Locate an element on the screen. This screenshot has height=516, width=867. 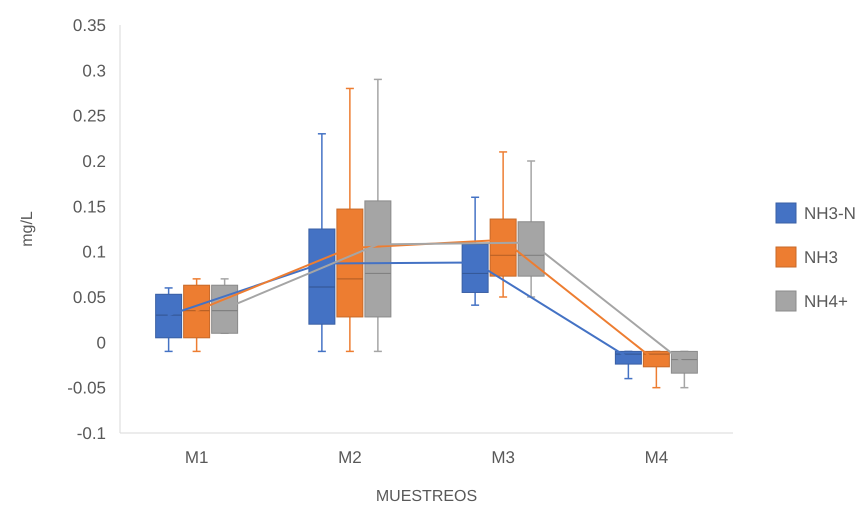
y-tick-label: 0.1 is located at coordinates (94, 252).